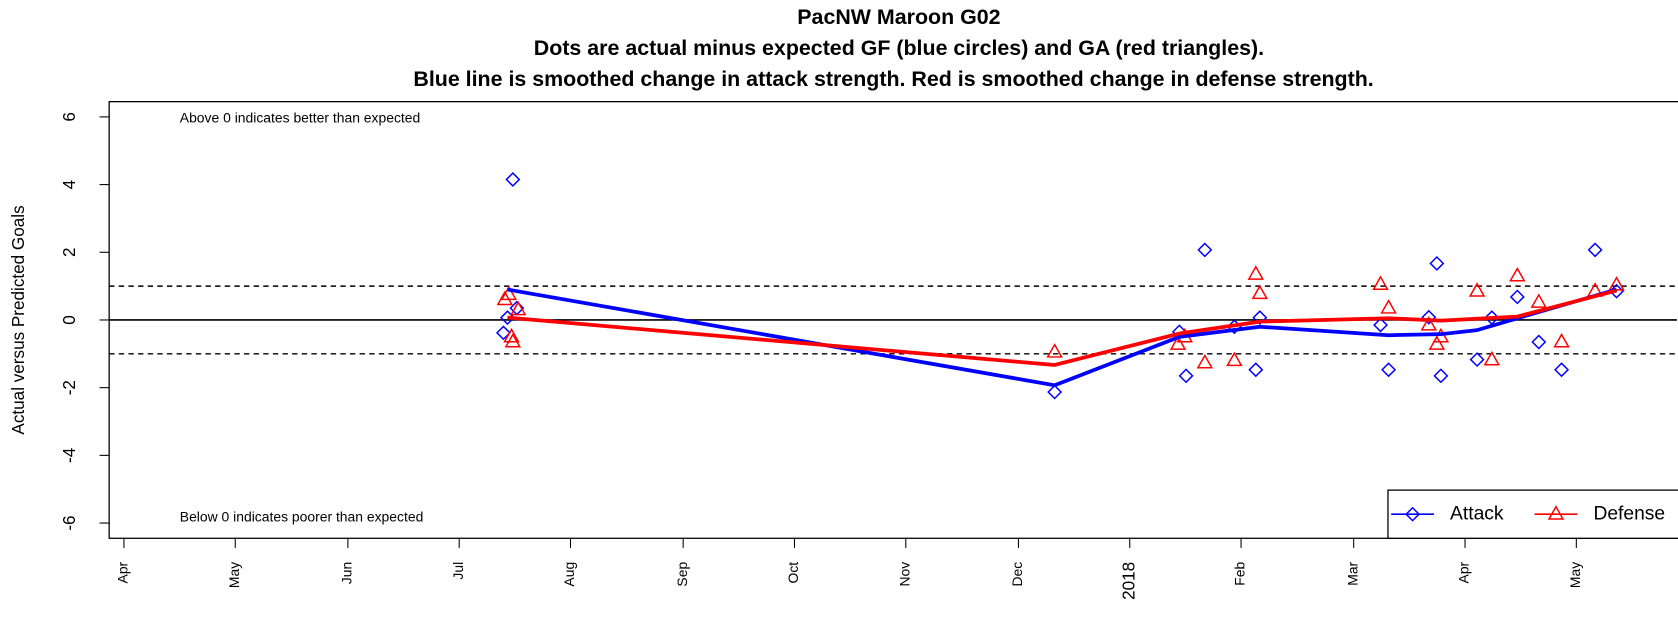 The image size is (1678, 618). What do you see at coordinates (1532, 514) in the screenshot?
I see `legend-box` at bounding box center [1532, 514].